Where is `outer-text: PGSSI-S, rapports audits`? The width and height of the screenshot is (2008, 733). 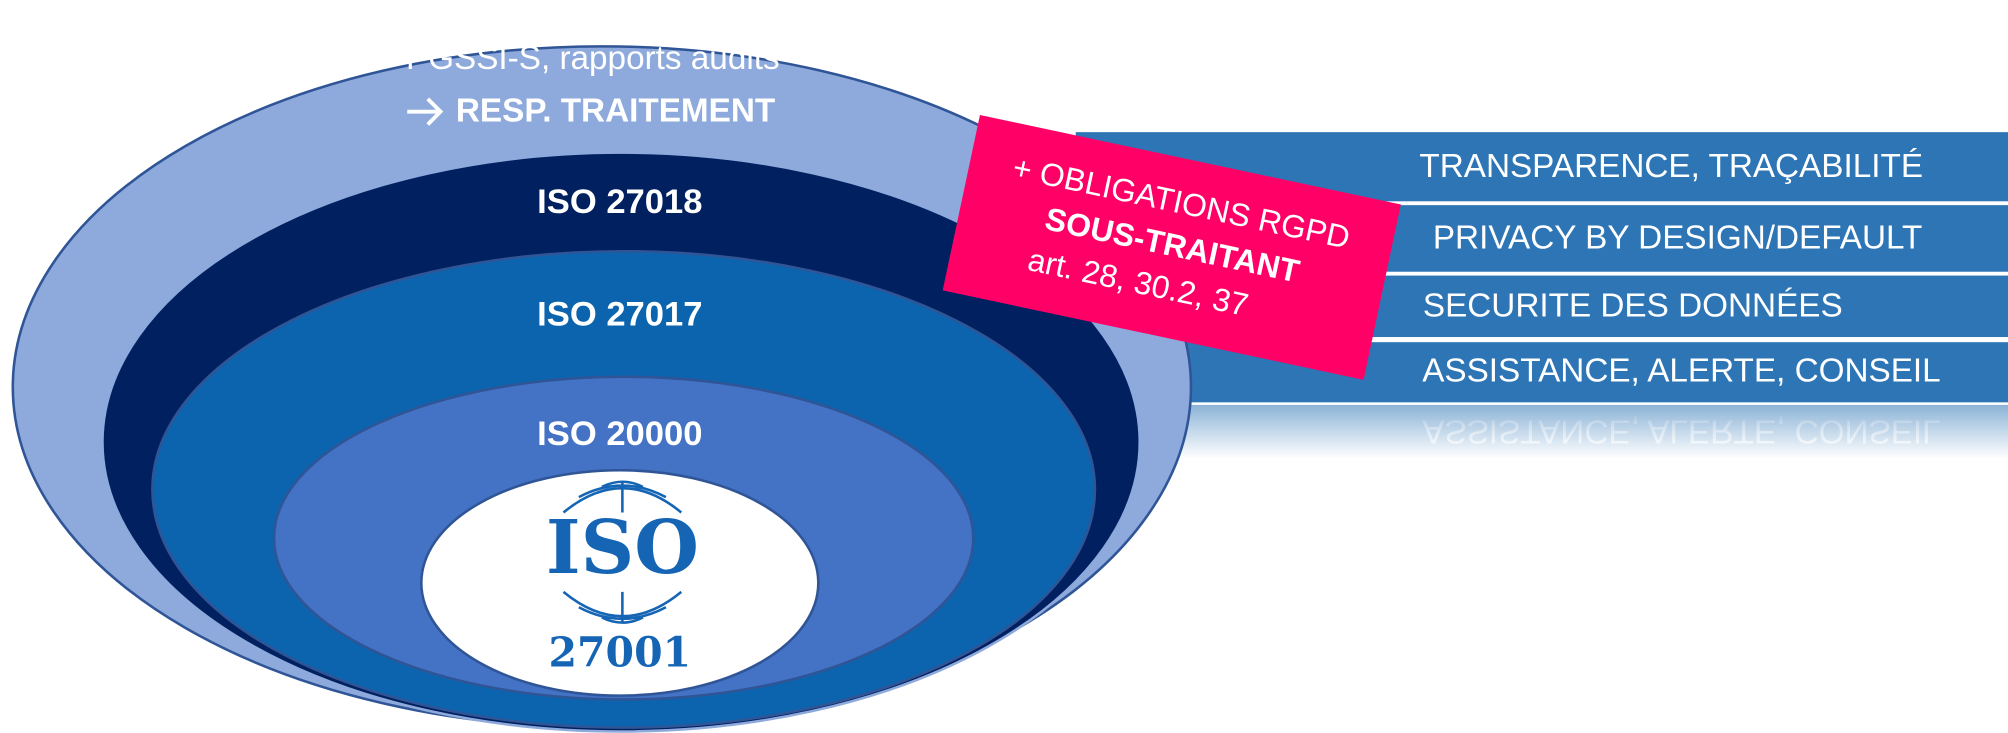
outer-text: PGSSI-S, rapports audits is located at coordinates (593, 58).